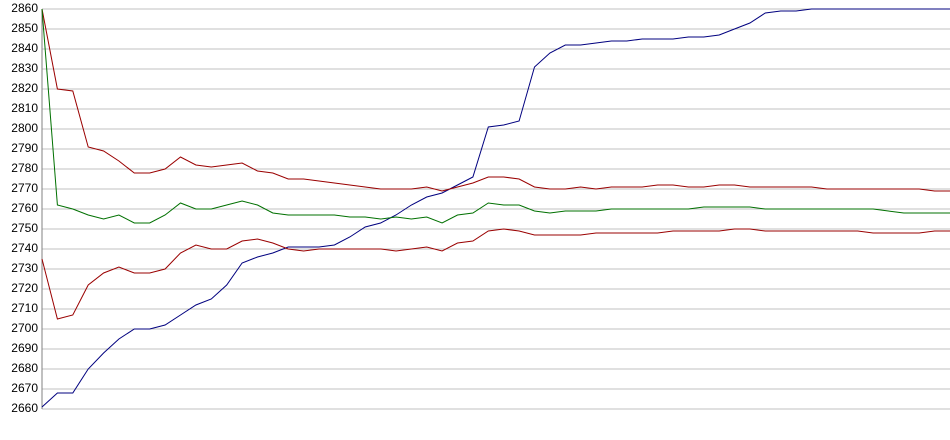  What do you see at coordinates (24, 288) in the screenshot?
I see `y-tick-label: 2720` at bounding box center [24, 288].